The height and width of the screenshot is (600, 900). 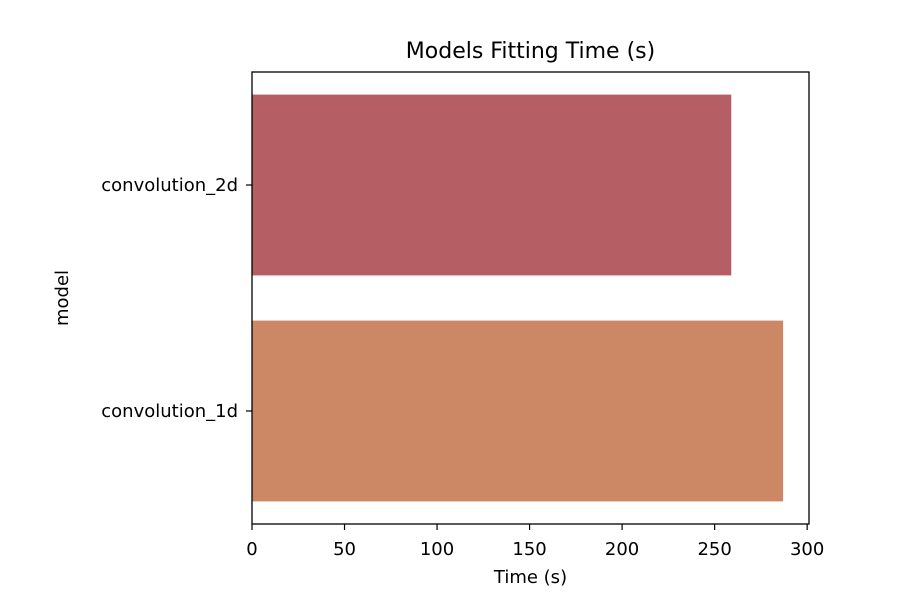 What do you see at coordinates (622, 549) in the screenshot?
I see `x-tick-label: 200` at bounding box center [622, 549].